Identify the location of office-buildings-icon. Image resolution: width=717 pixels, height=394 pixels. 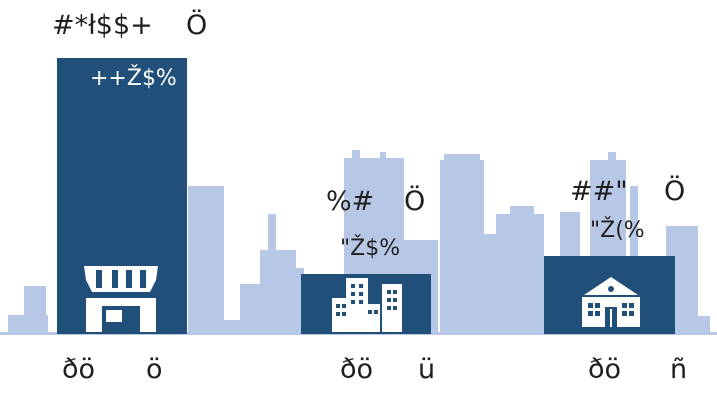
(367, 305).